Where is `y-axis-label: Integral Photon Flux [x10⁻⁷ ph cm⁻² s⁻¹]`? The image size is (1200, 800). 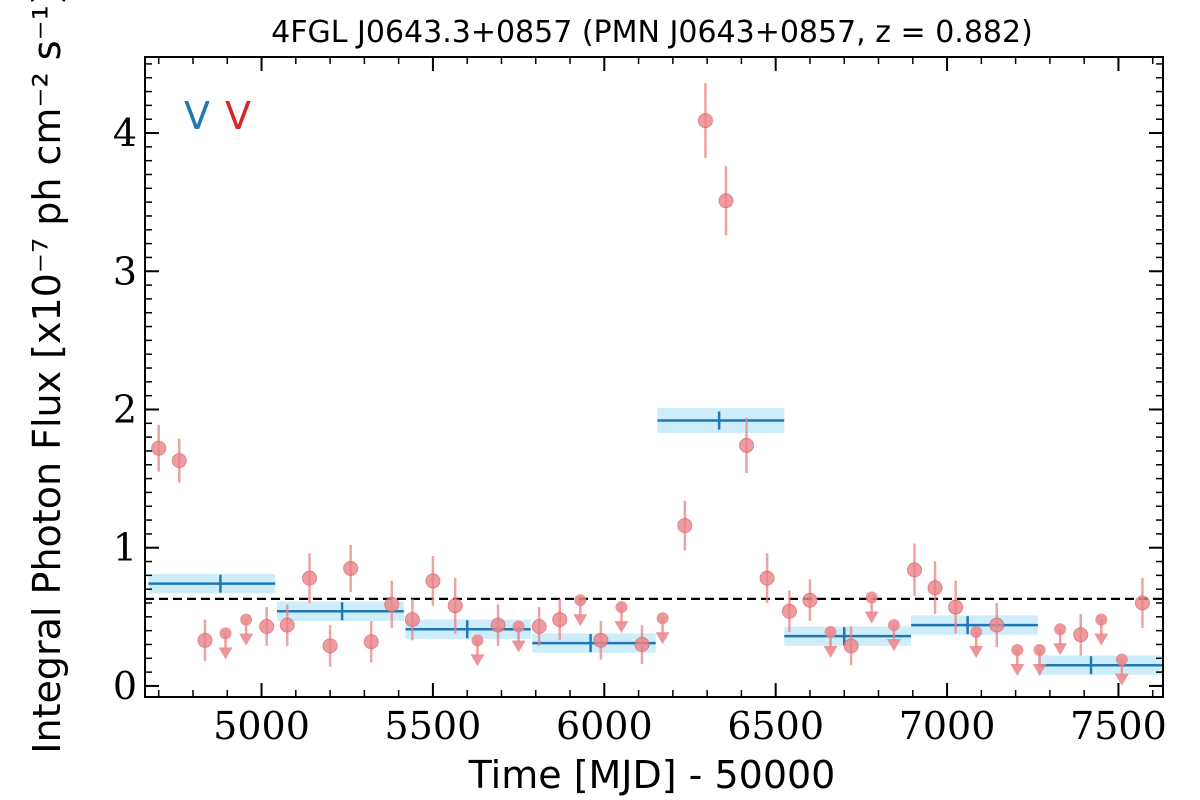
y-axis-label: Integral Photon Flux [x10⁻⁷ ph cm⁻² s⁻¹] is located at coordinates (47, 377).